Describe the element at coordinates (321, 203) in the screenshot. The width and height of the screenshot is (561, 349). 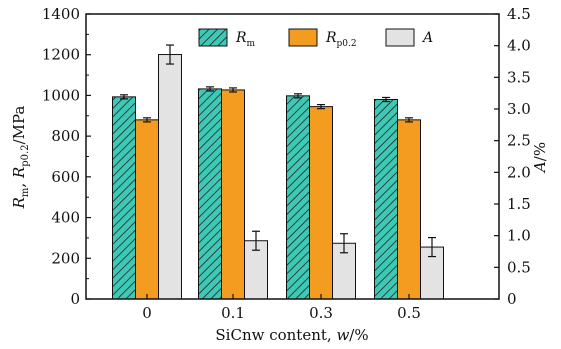
I see `bar-rp02-0.3` at that location.